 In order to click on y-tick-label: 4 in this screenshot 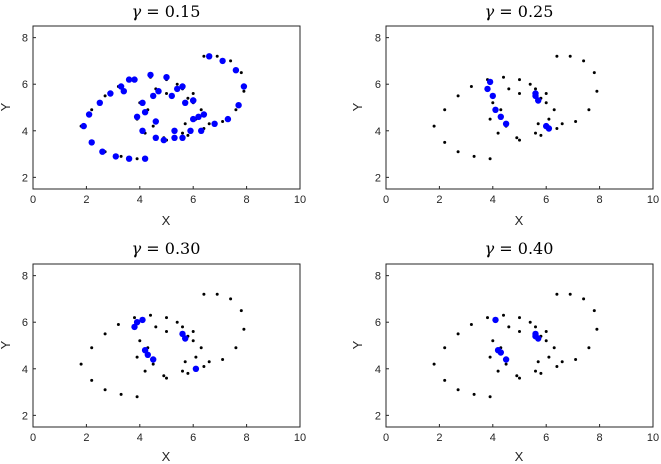, I will do `click(25, 132)`.